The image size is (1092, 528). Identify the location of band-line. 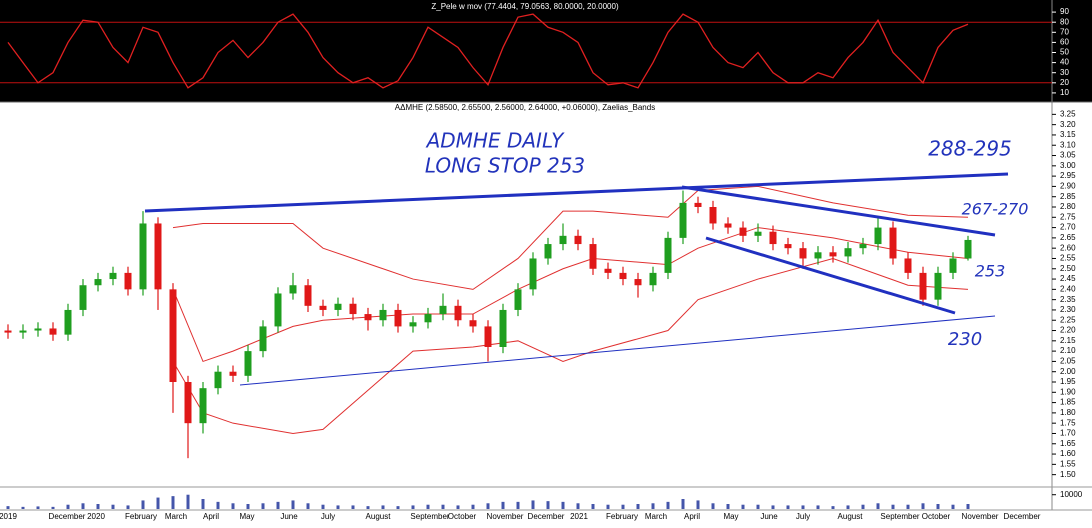
(570, 237).